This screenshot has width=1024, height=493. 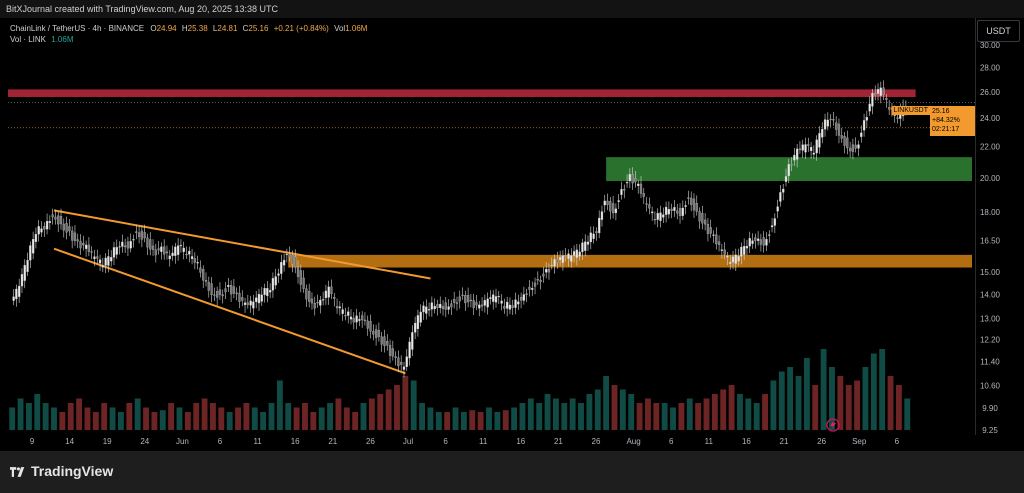 I want to click on tradingview-logo: TradingView, so click(x=61, y=471).